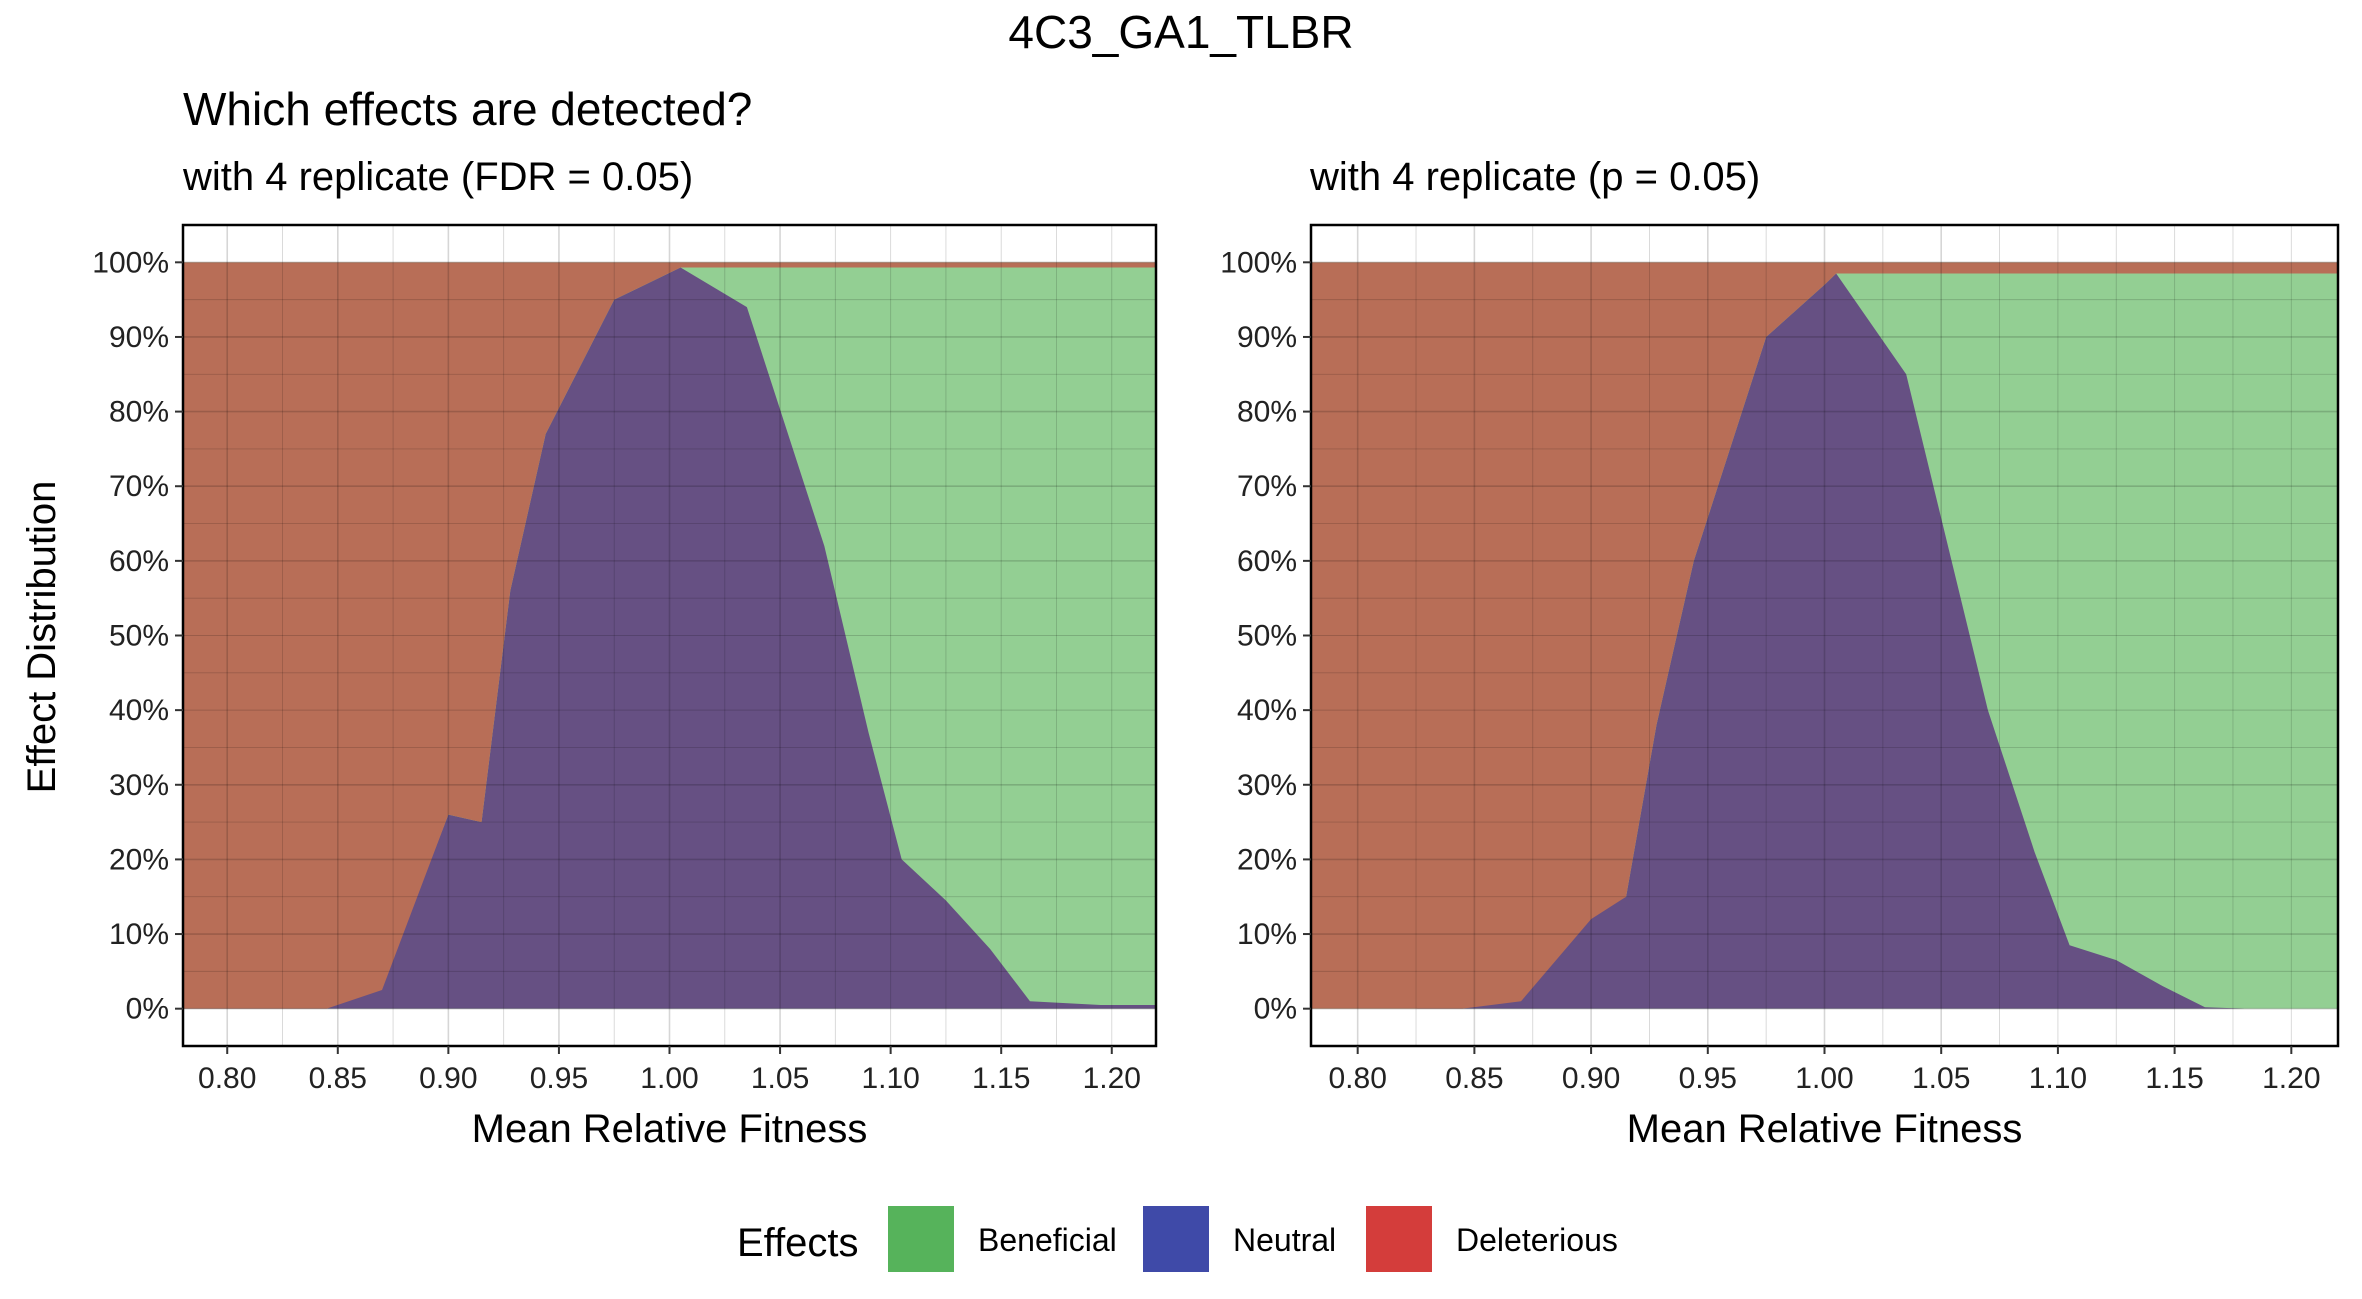 The height and width of the screenshot is (1299, 2362). I want to click on panel-1-x-tick-label: 0.90, so click(448, 1078).